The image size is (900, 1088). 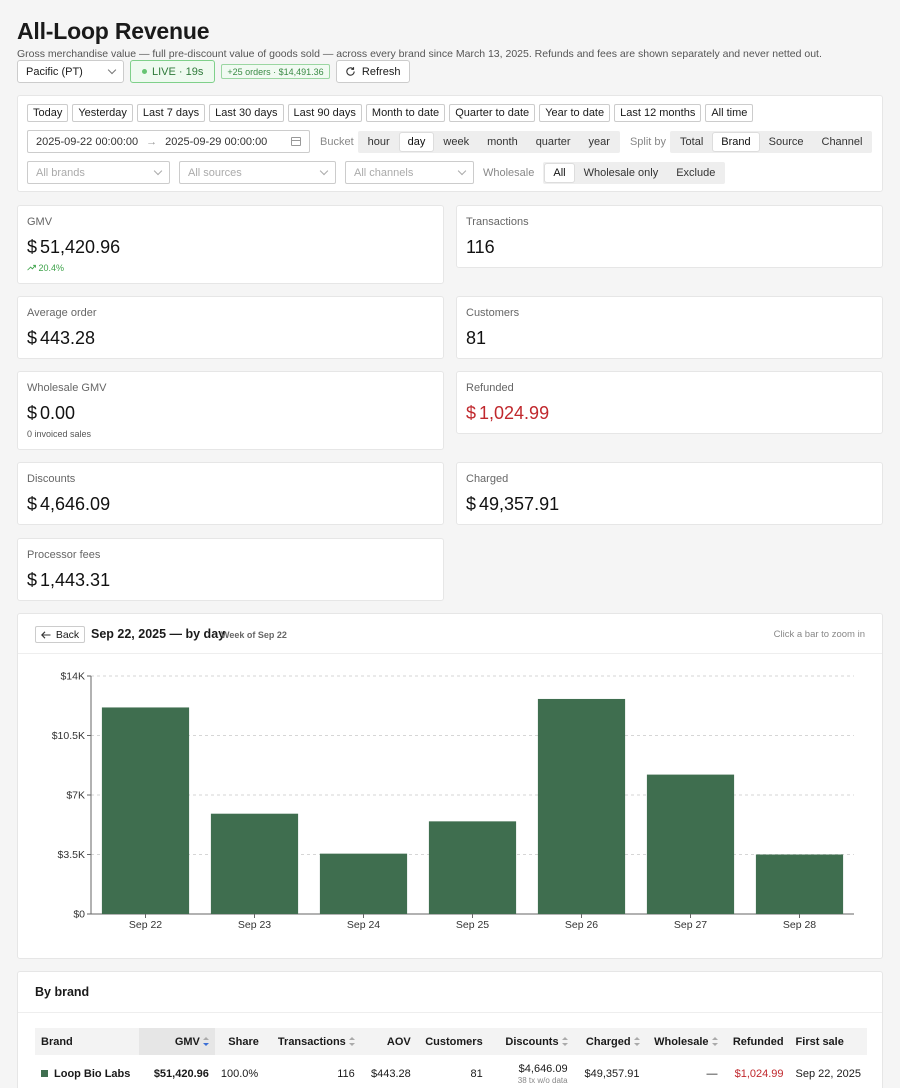 I want to click on customers-value: 81, so click(x=476, y=338).